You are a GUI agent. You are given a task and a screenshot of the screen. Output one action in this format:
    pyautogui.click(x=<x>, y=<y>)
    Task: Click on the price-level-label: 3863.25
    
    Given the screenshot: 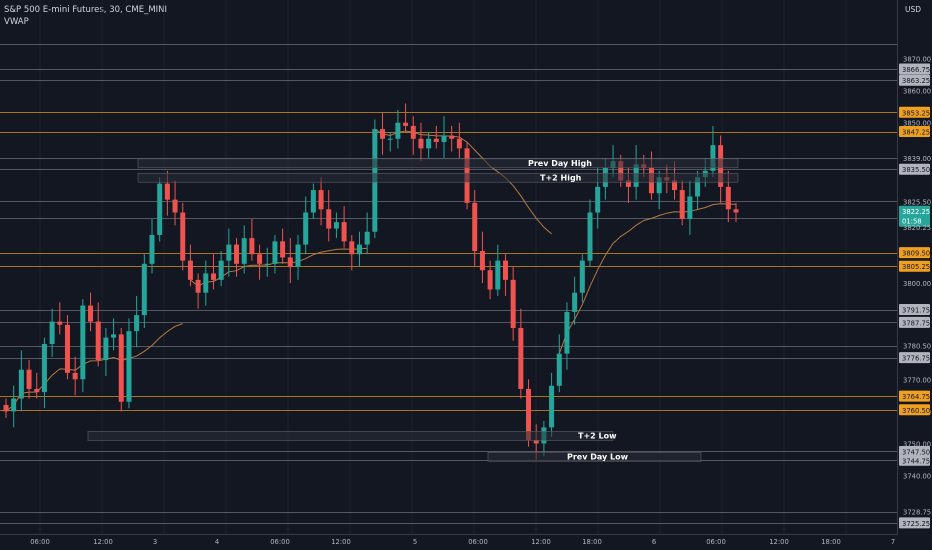 What is the action you would take?
    pyautogui.click(x=916, y=81)
    